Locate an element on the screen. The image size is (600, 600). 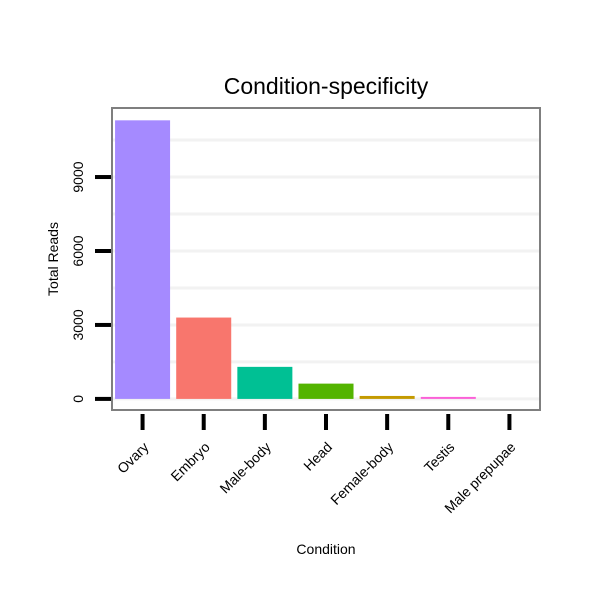
y-tick-label: 9000 is located at coordinates (78, 176).